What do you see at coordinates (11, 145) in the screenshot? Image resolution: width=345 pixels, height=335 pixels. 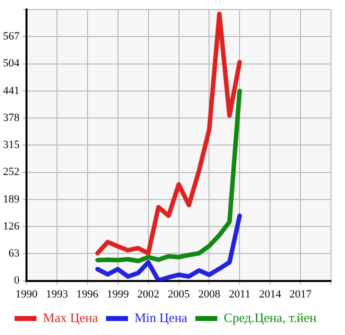 I see `y-tick-label: 315` at bounding box center [11, 145].